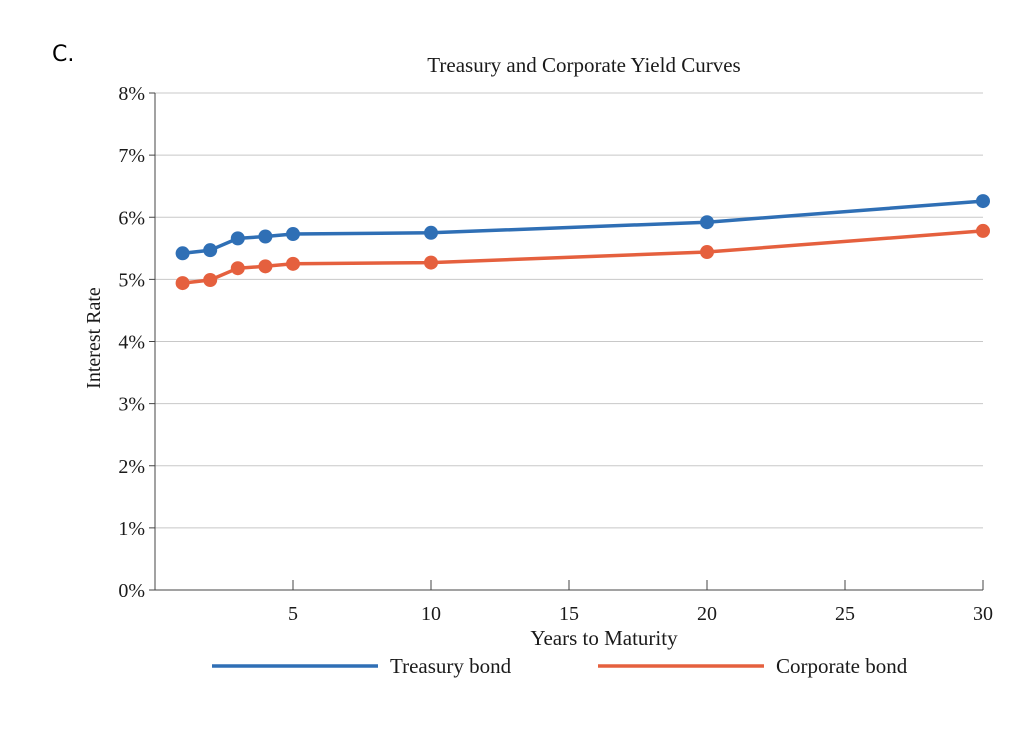 The width and height of the screenshot is (1032, 730). I want to click on y-axis-label: Interest Rate, so click(94, 338).